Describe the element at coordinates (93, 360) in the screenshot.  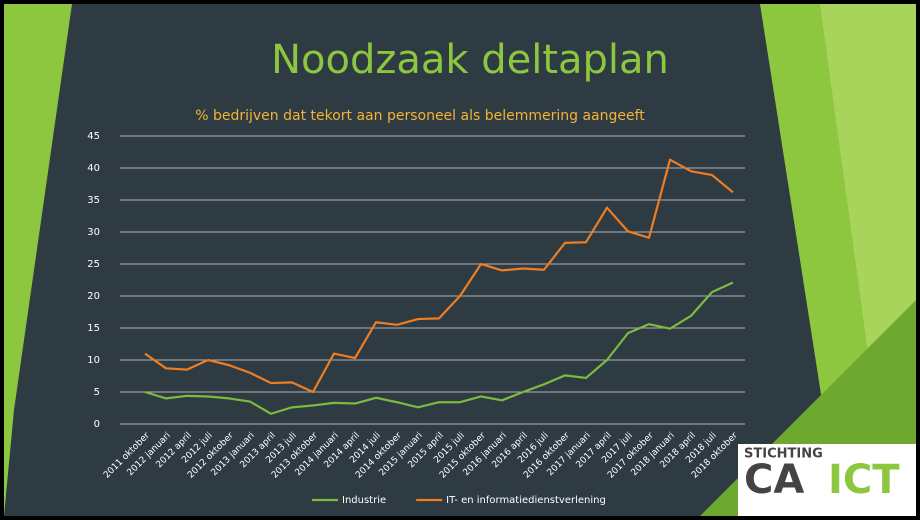
I see `y-tick-label: 10` at that location.